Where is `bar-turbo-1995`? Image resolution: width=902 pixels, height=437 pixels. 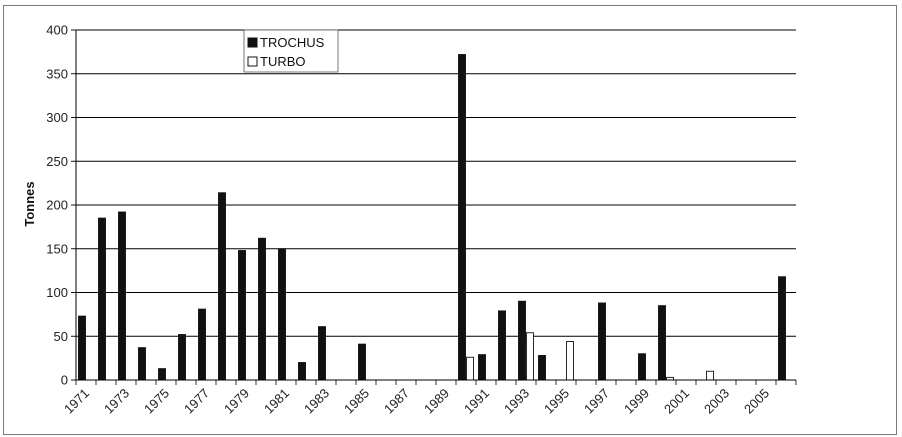
bar-turbo-1995 is located at coordinates (570, 361).